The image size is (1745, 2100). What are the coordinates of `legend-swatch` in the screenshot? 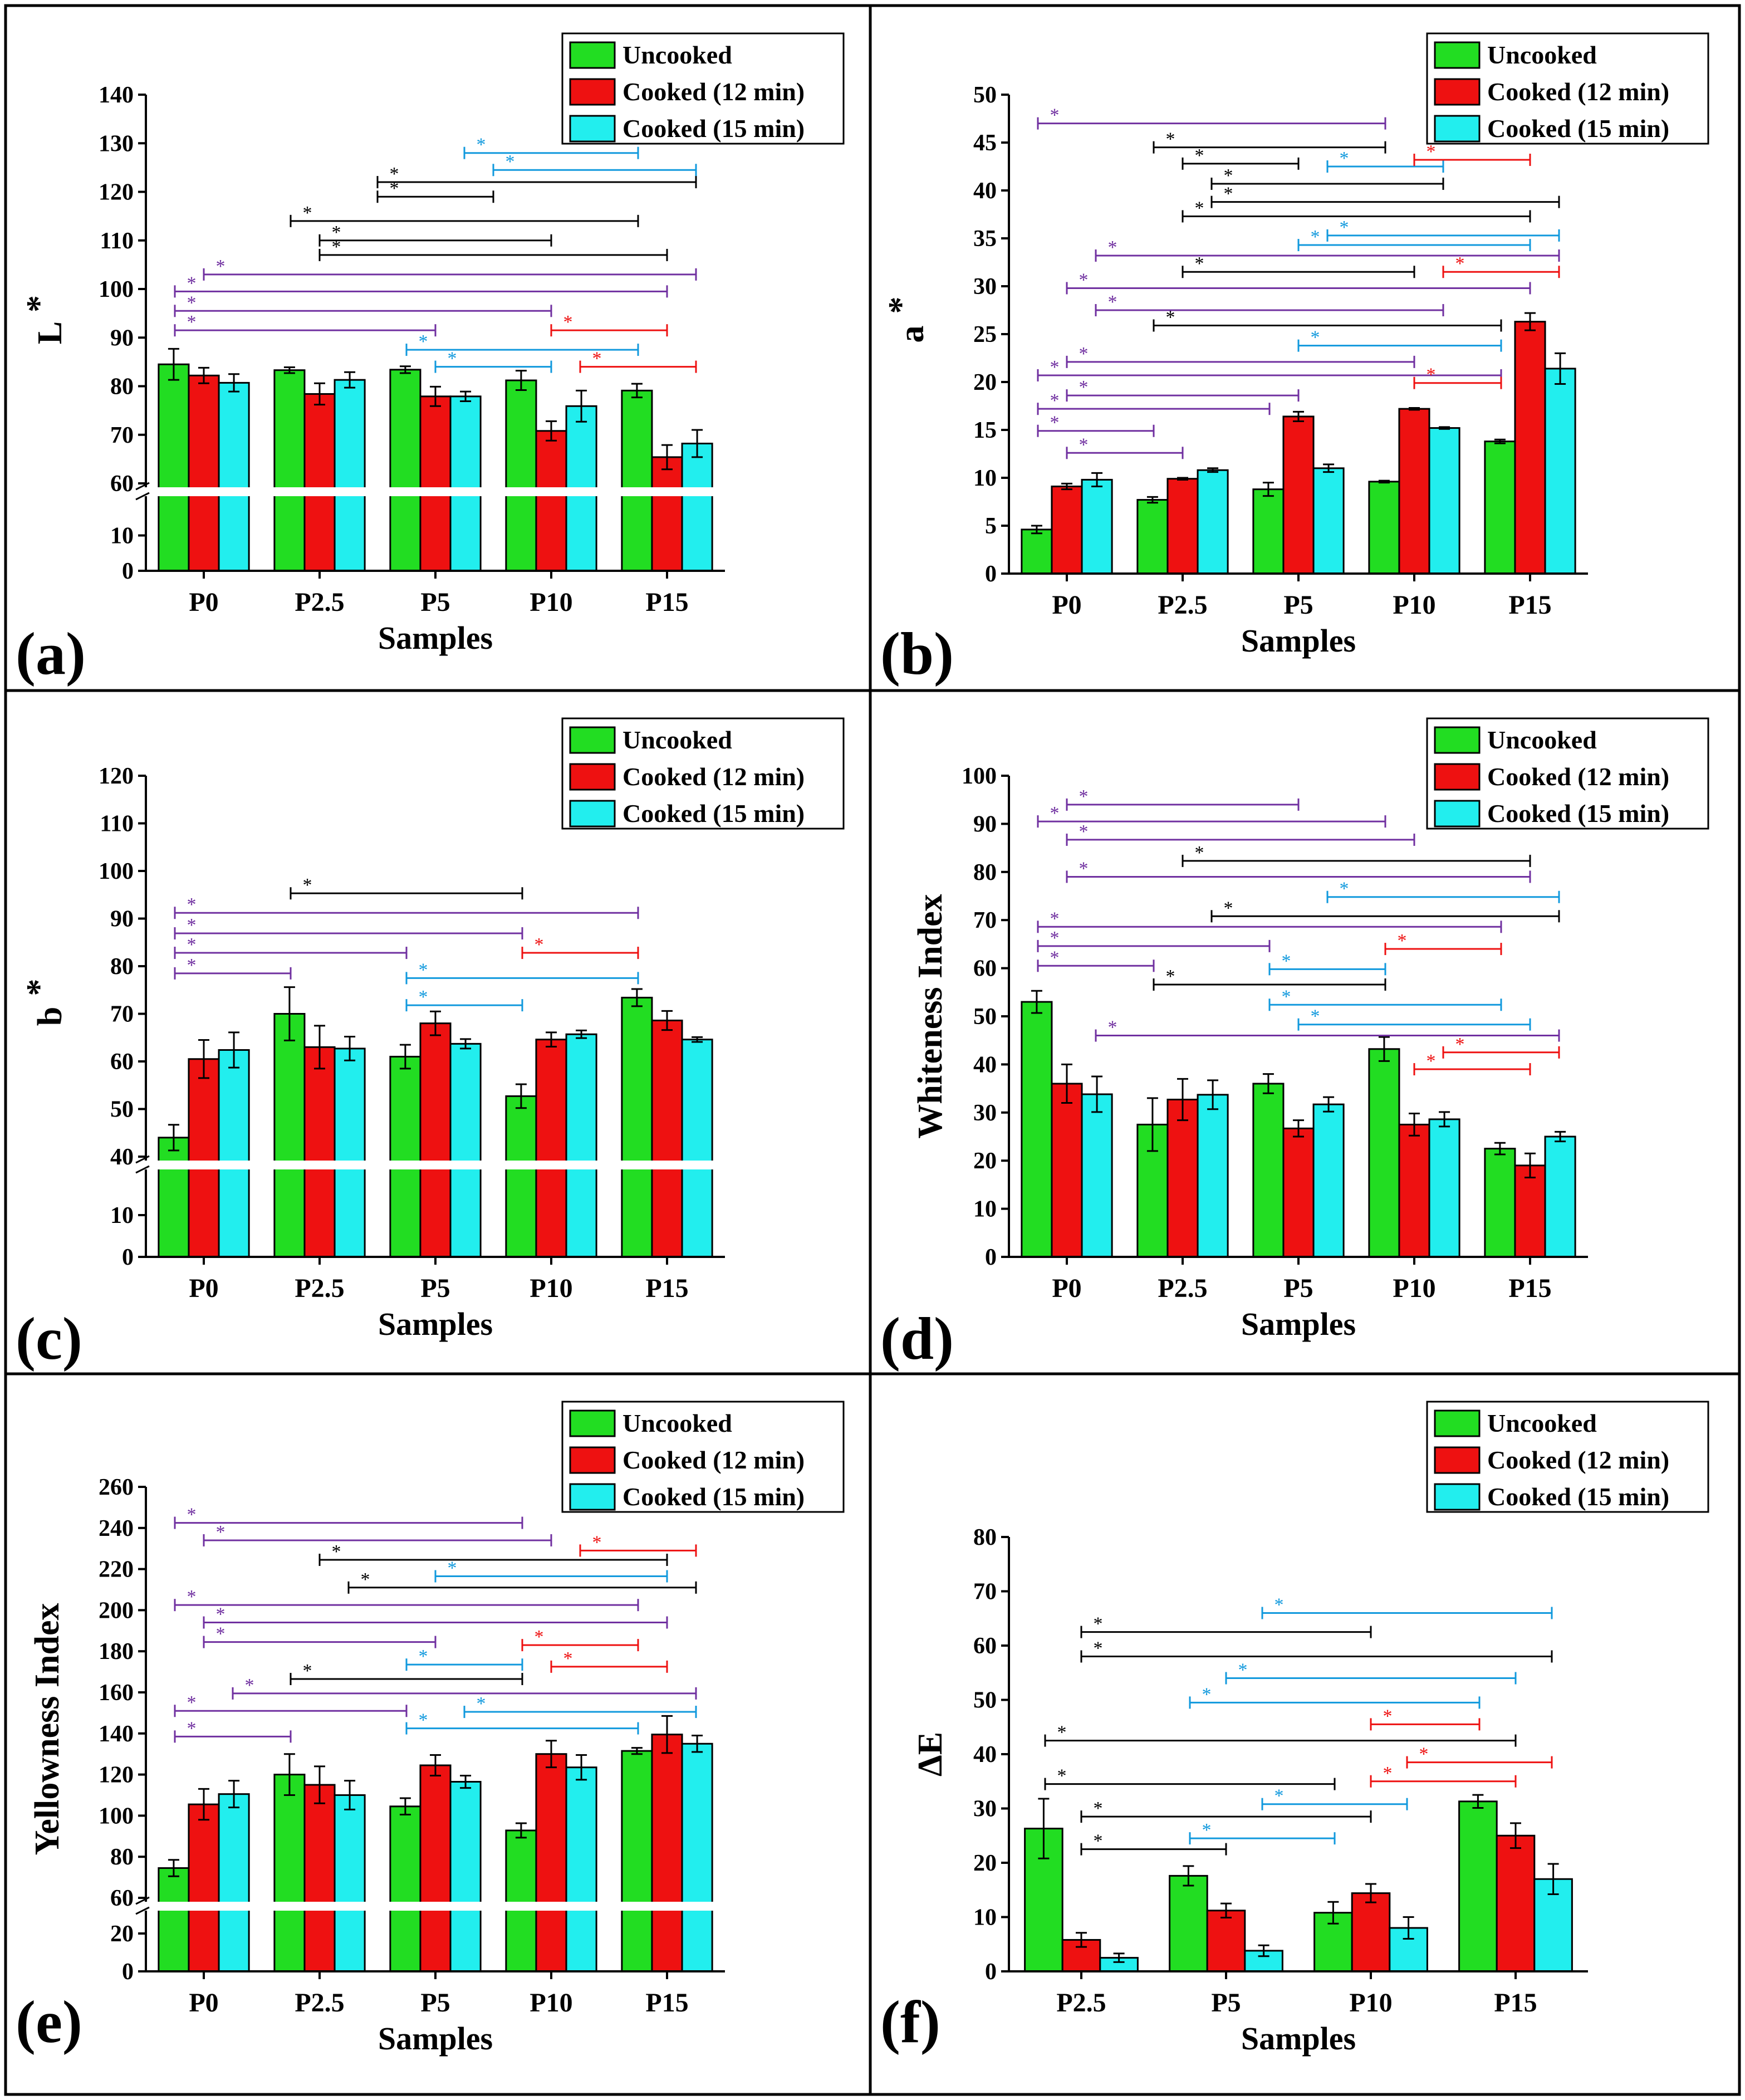 It's located at (1457, 1423).